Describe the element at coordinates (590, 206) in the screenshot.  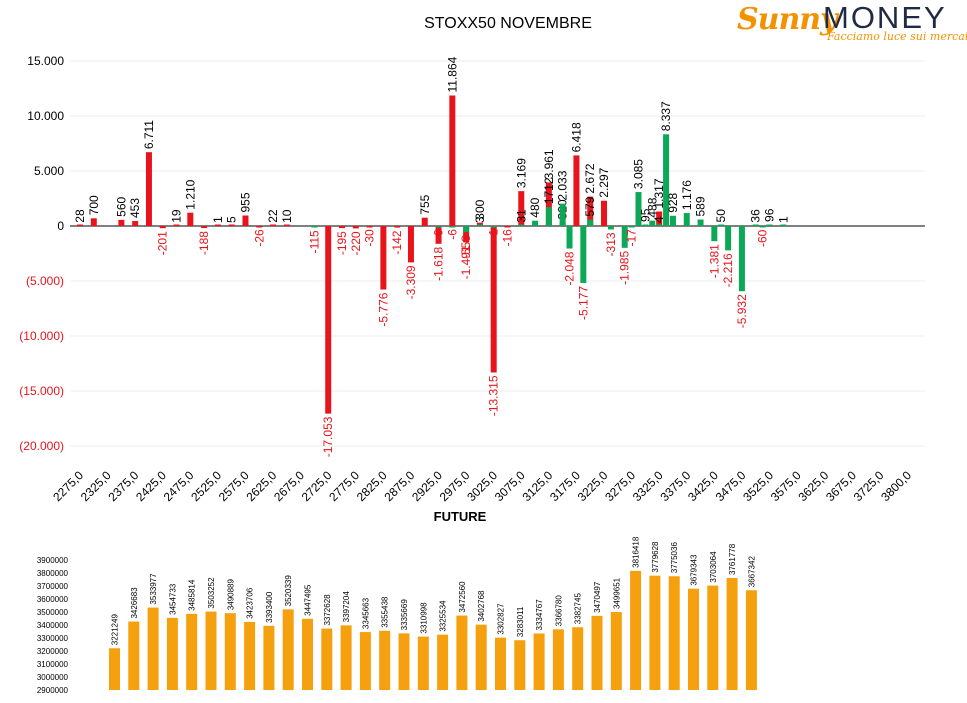
I see `main-data-label: 579` at that location.